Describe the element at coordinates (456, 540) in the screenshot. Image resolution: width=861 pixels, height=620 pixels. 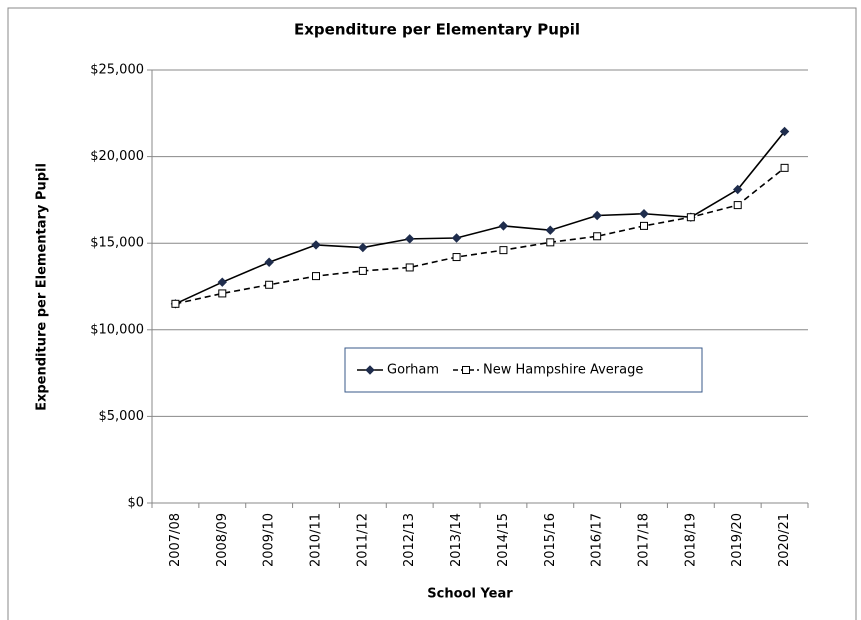
I see `x-tick-label: 2013/14` at that location.